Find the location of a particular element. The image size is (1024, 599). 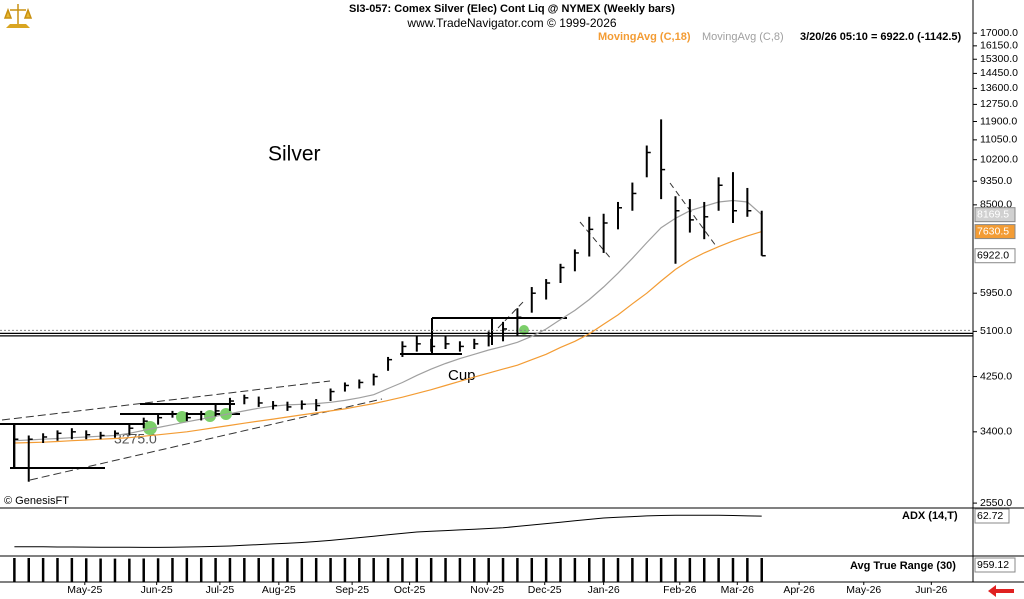

x-tick-label: Dec-25 is located at coordinates (545, 590).